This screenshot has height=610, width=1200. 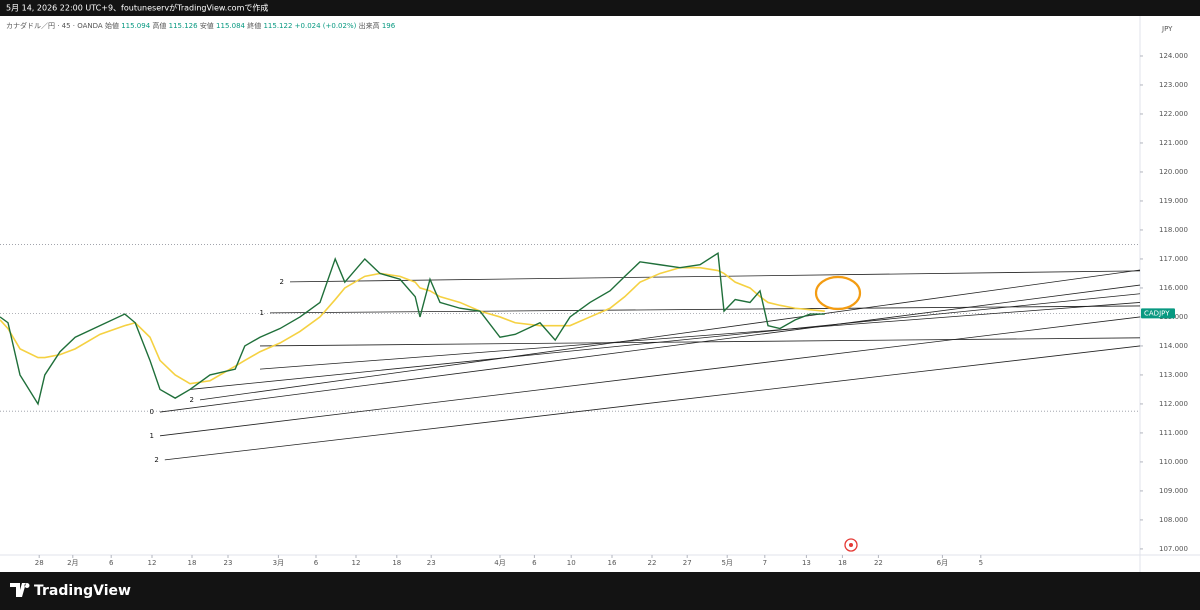 What do you see at coordinates (183, 26) in the screenshot?
I see `ohlc-value: 115.126` at bounding box center [183, 26].